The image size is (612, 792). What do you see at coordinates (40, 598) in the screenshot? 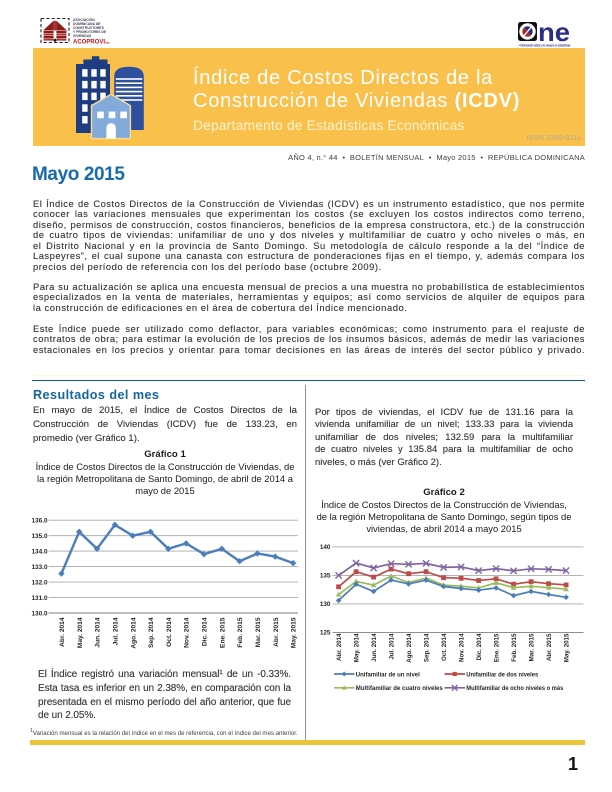
I see `svg-text: 131.0` at bounding box center [40, 598].